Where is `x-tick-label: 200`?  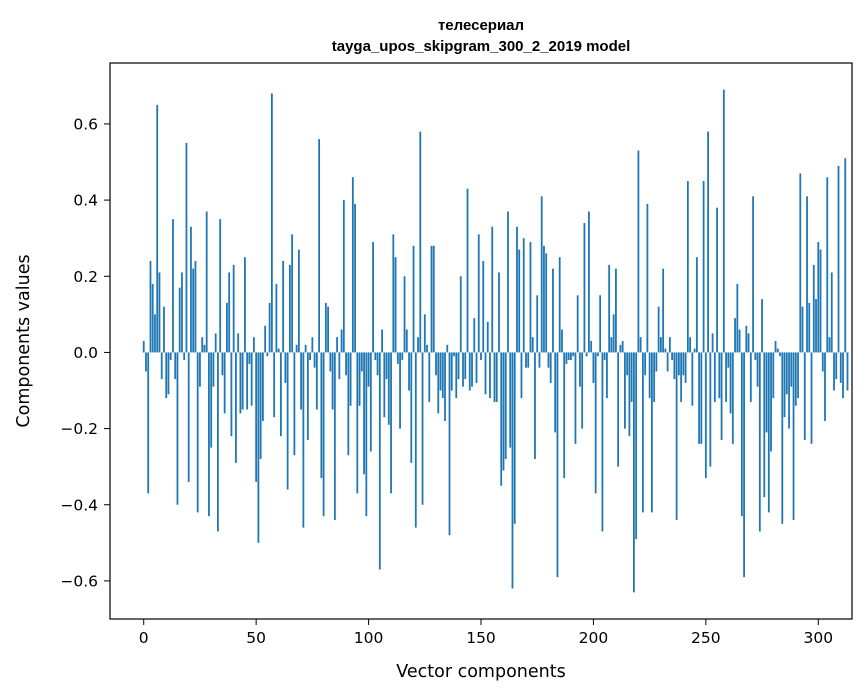 x-tick-label: 200 is located at coordinates (594, 638).